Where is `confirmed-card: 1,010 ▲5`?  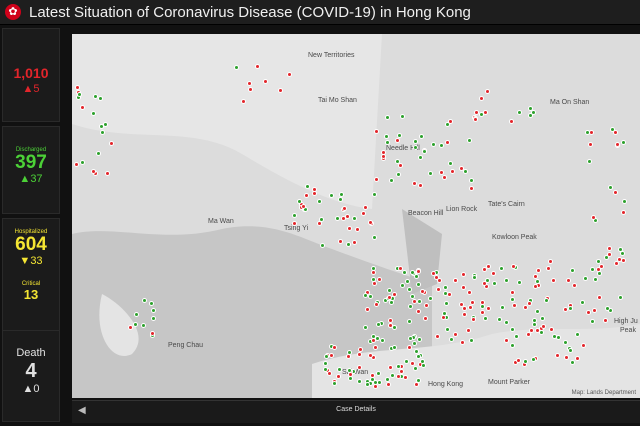 confirmed-card: 1,010 ▲5 is located at coordinates (31, 75).